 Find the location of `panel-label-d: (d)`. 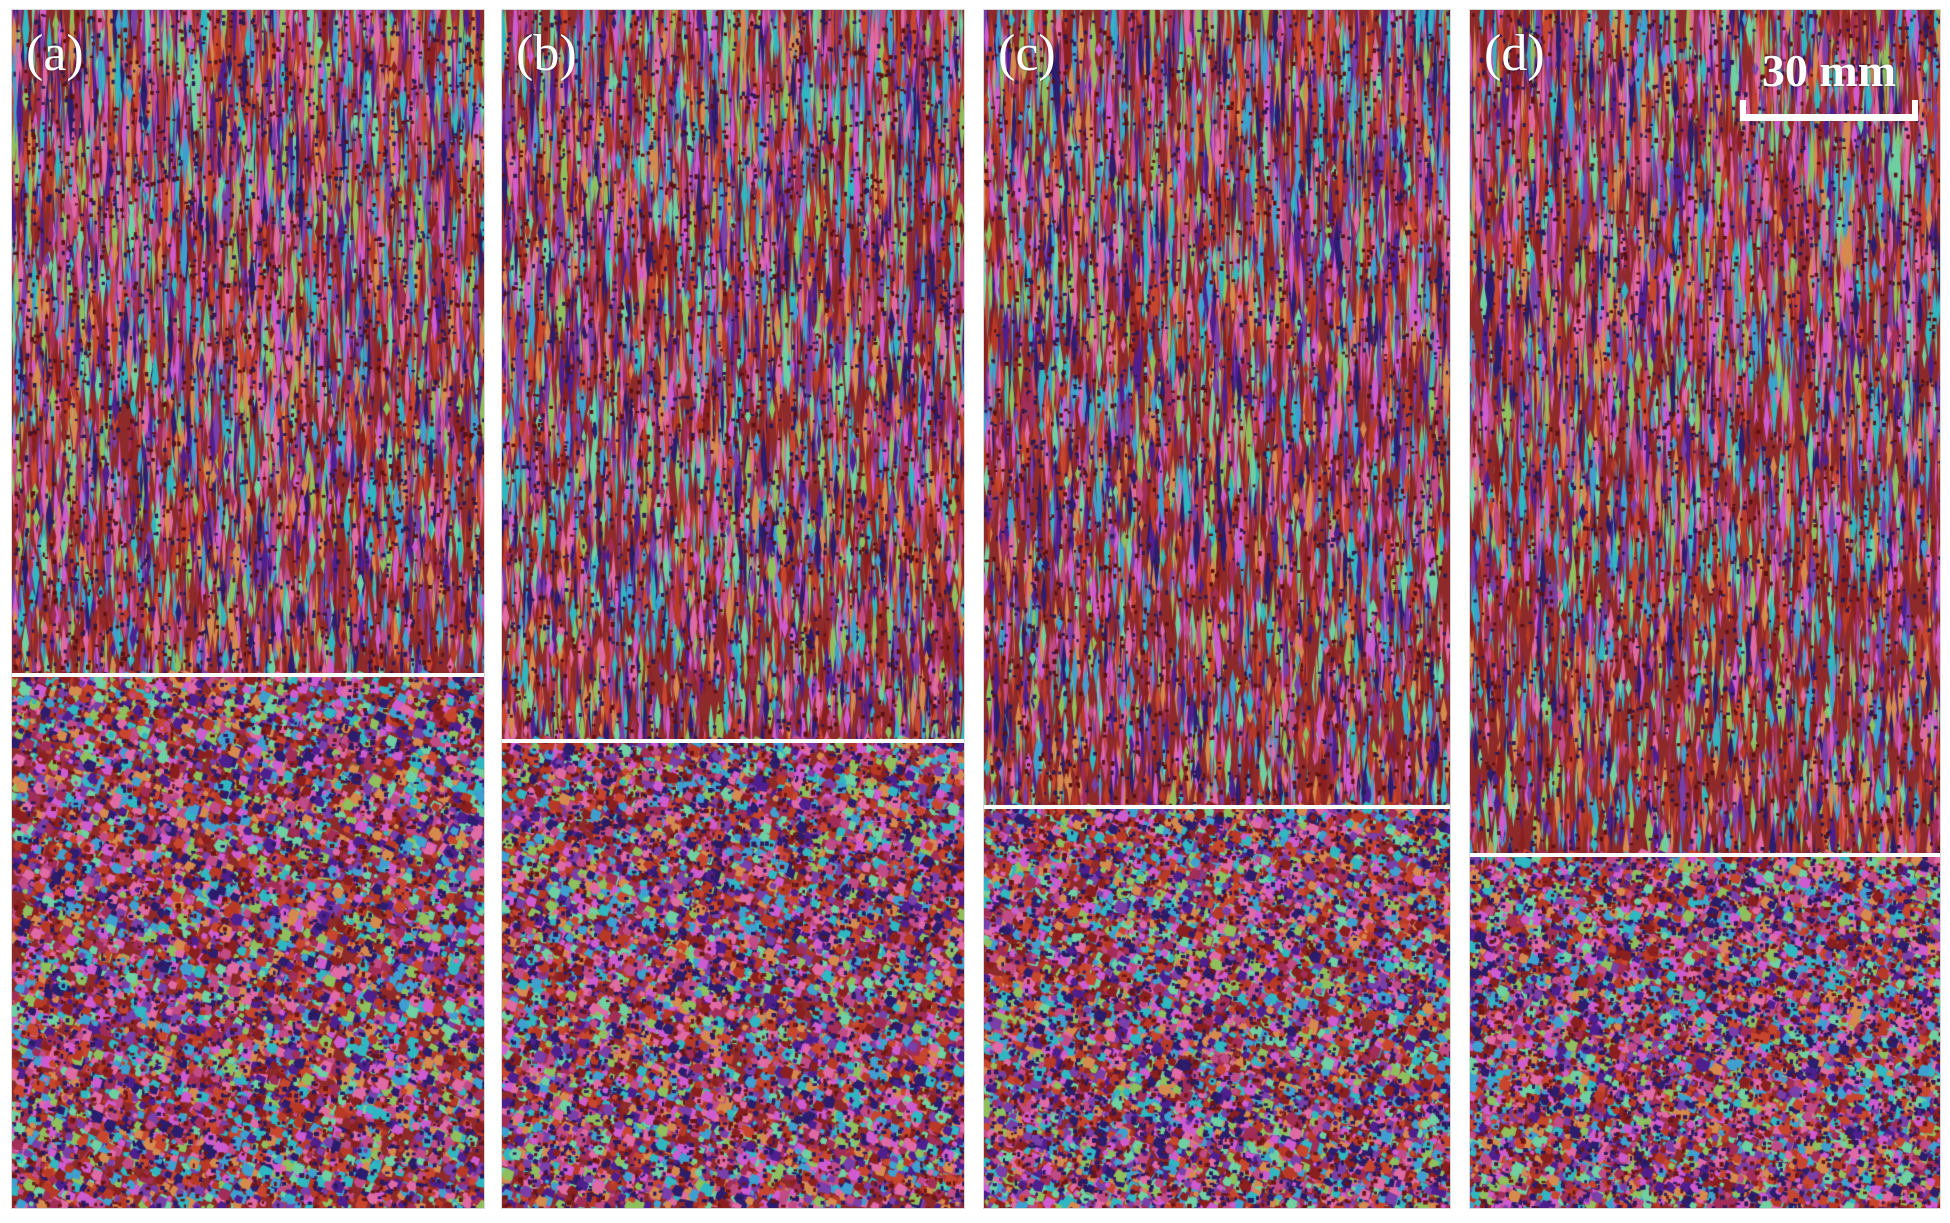

panel-label-d: (d) is located at coordinates (1514, 53).